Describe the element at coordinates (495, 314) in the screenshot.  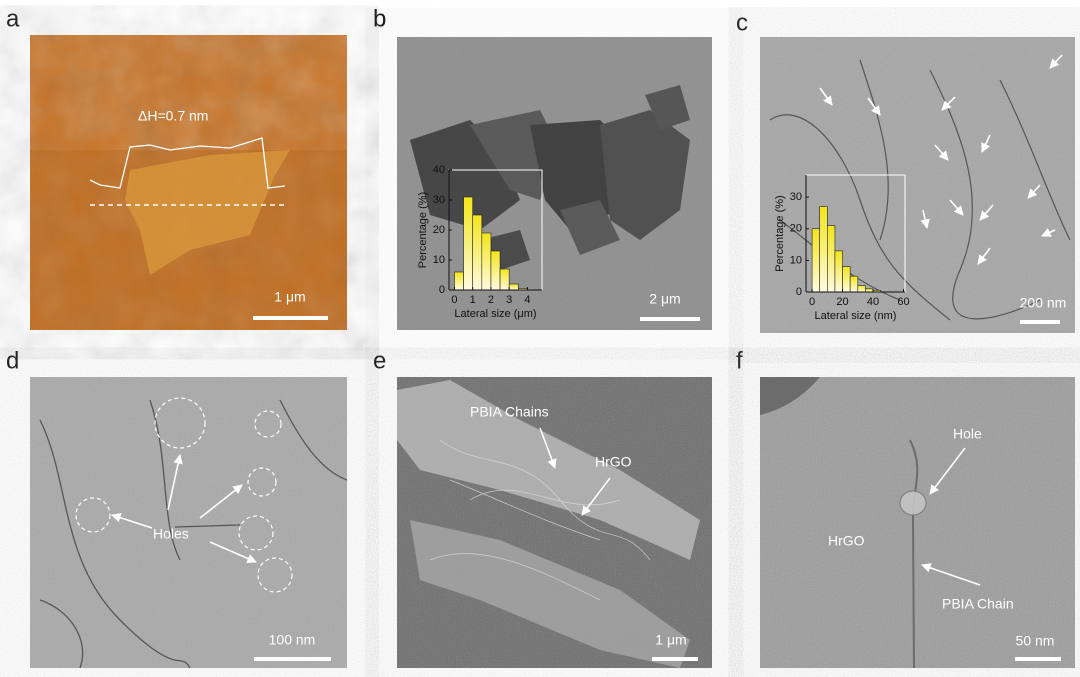
I see `x-axis-label: Lateral size (μm)` at that location.